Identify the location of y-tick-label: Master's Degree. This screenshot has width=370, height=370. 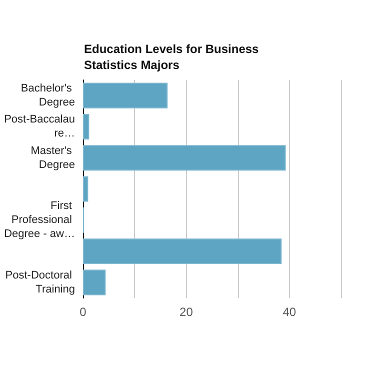
(52, 157).